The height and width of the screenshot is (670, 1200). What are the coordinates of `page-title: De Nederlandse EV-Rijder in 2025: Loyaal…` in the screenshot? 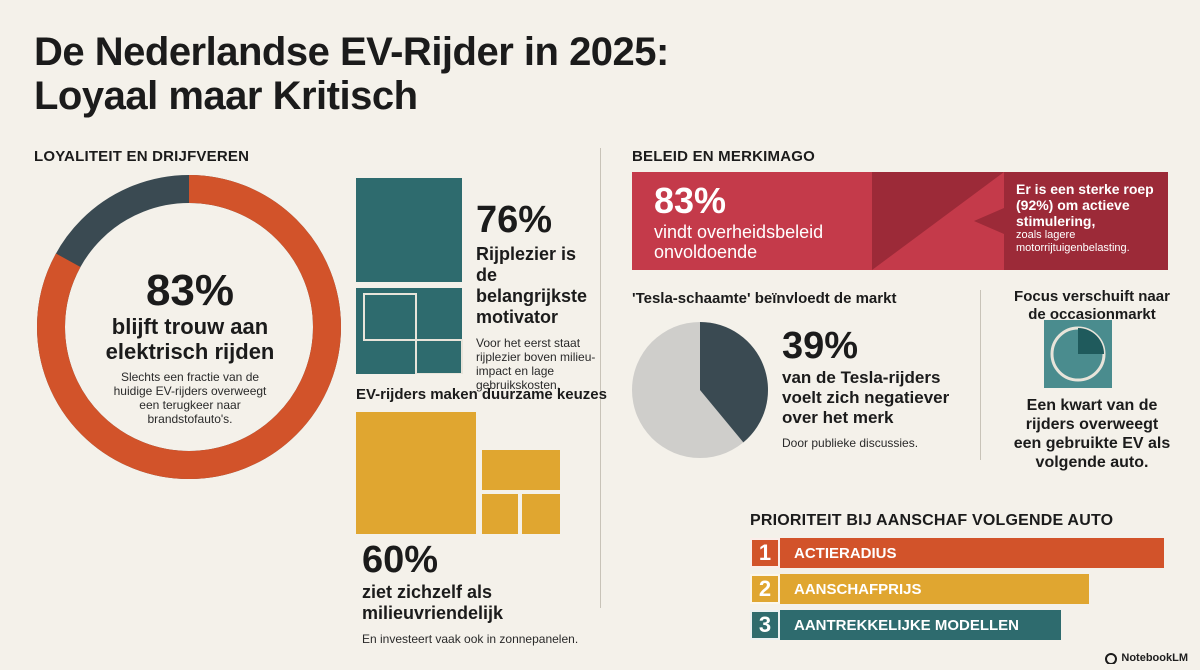 It's located at (351, 74).